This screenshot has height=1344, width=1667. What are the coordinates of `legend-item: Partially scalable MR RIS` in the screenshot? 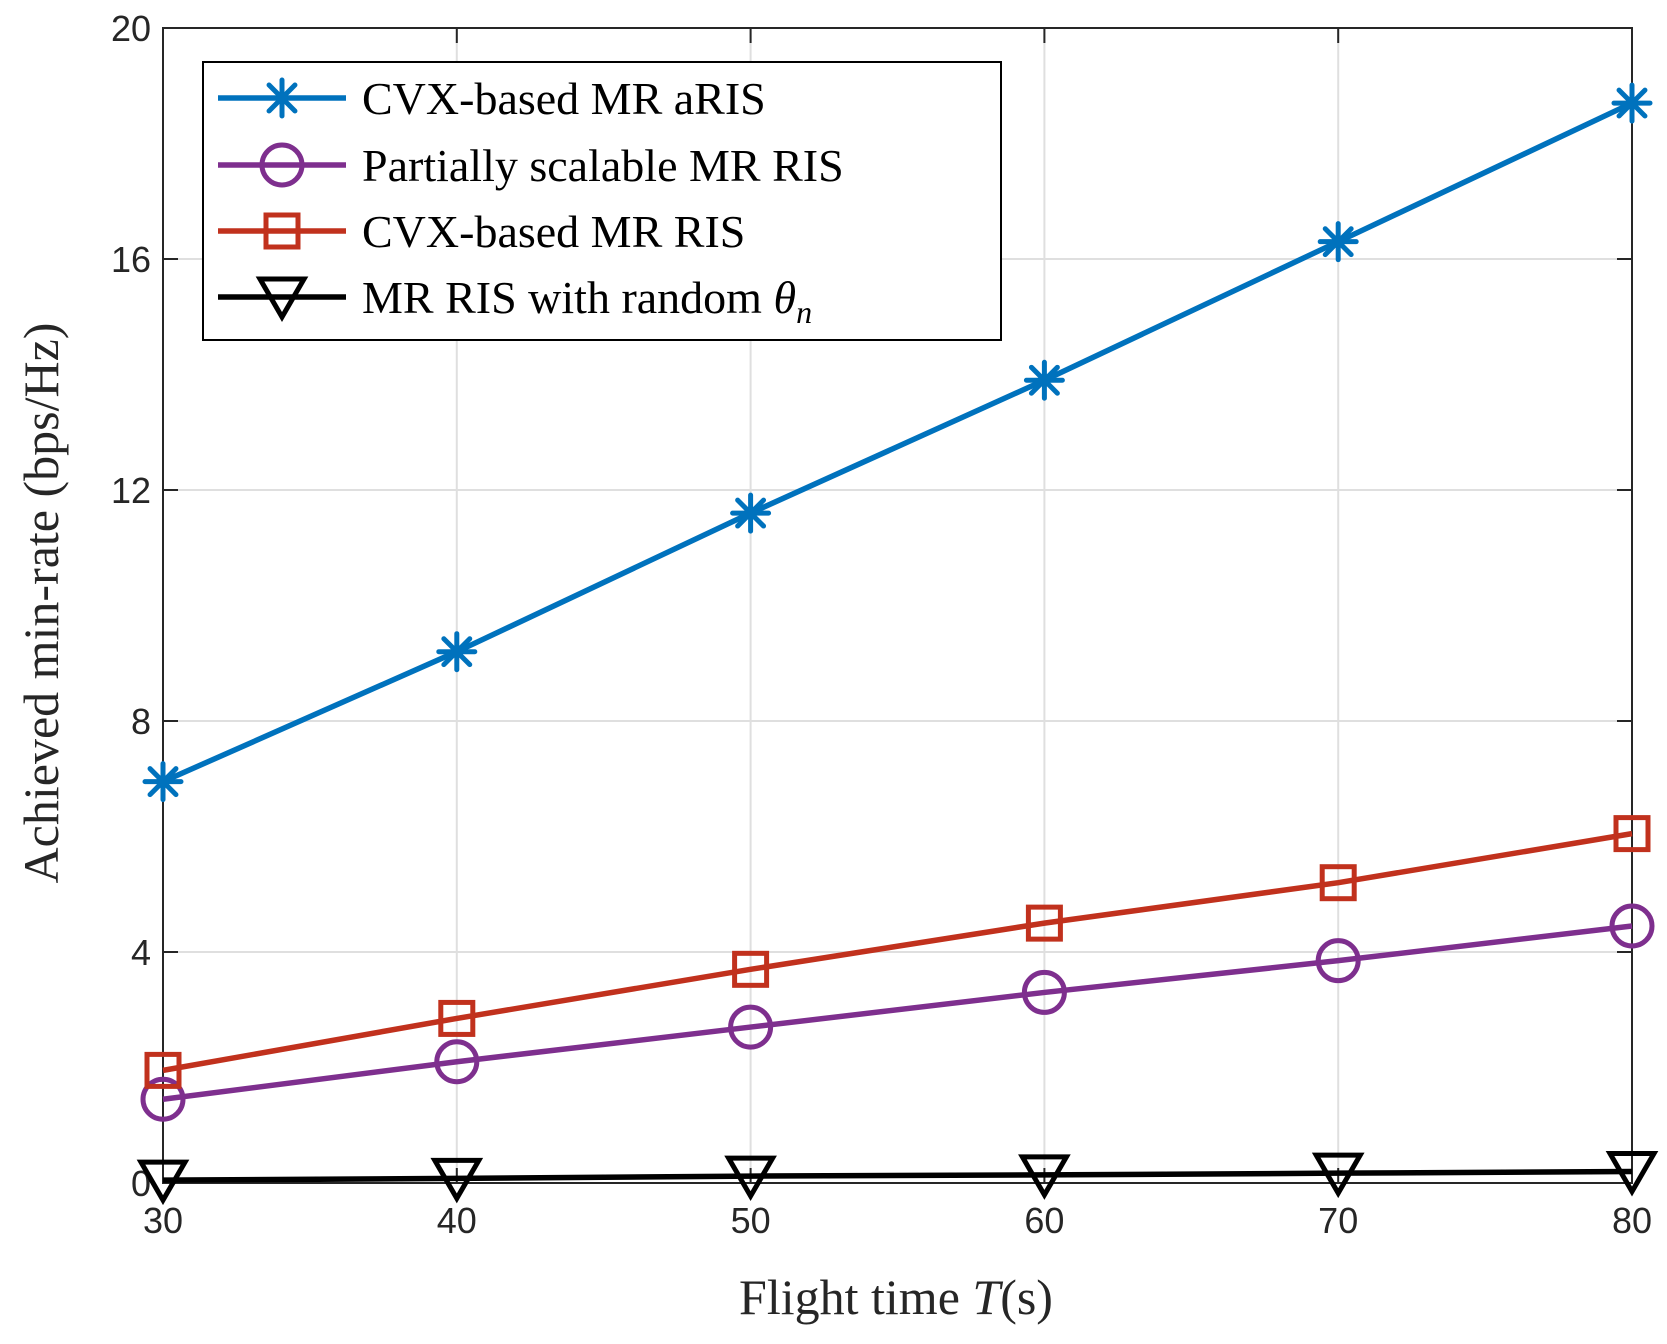 It's located at (531, 165).